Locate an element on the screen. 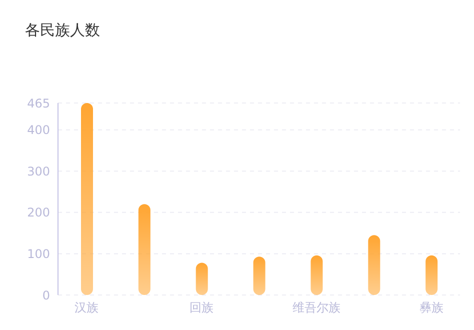 This screenshot has width=474, height=330. x-tick-label: 回族 is located at coordinates (202, 307).